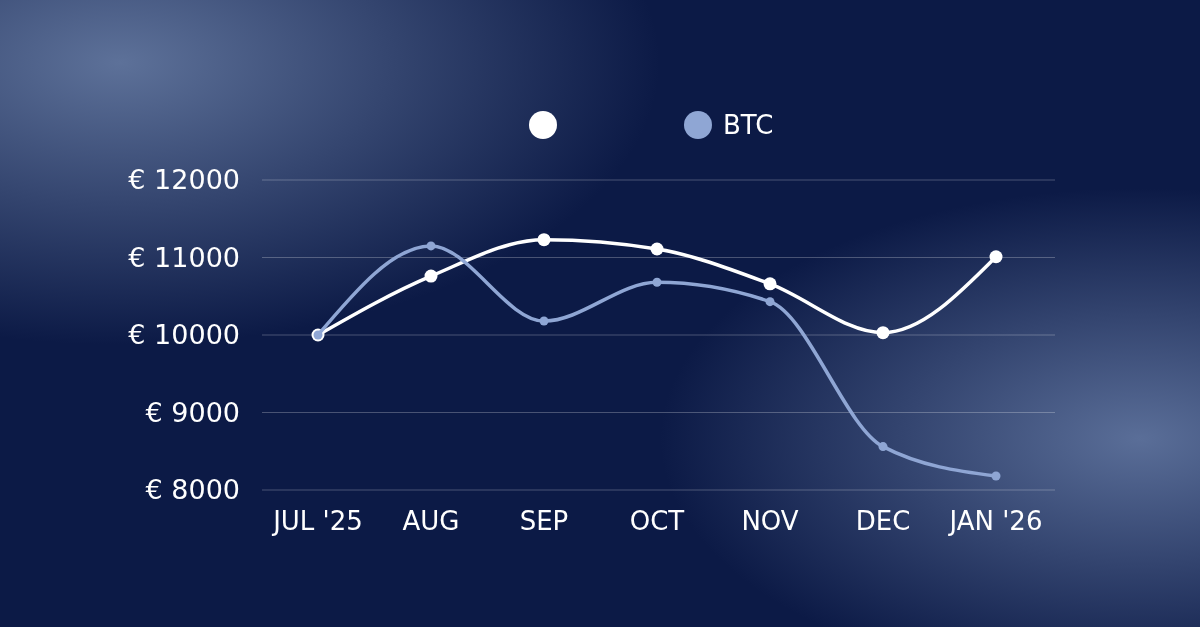 The image size is (1200, 627). I want to click on y-tick-label: € 10000, so click(184, 335).